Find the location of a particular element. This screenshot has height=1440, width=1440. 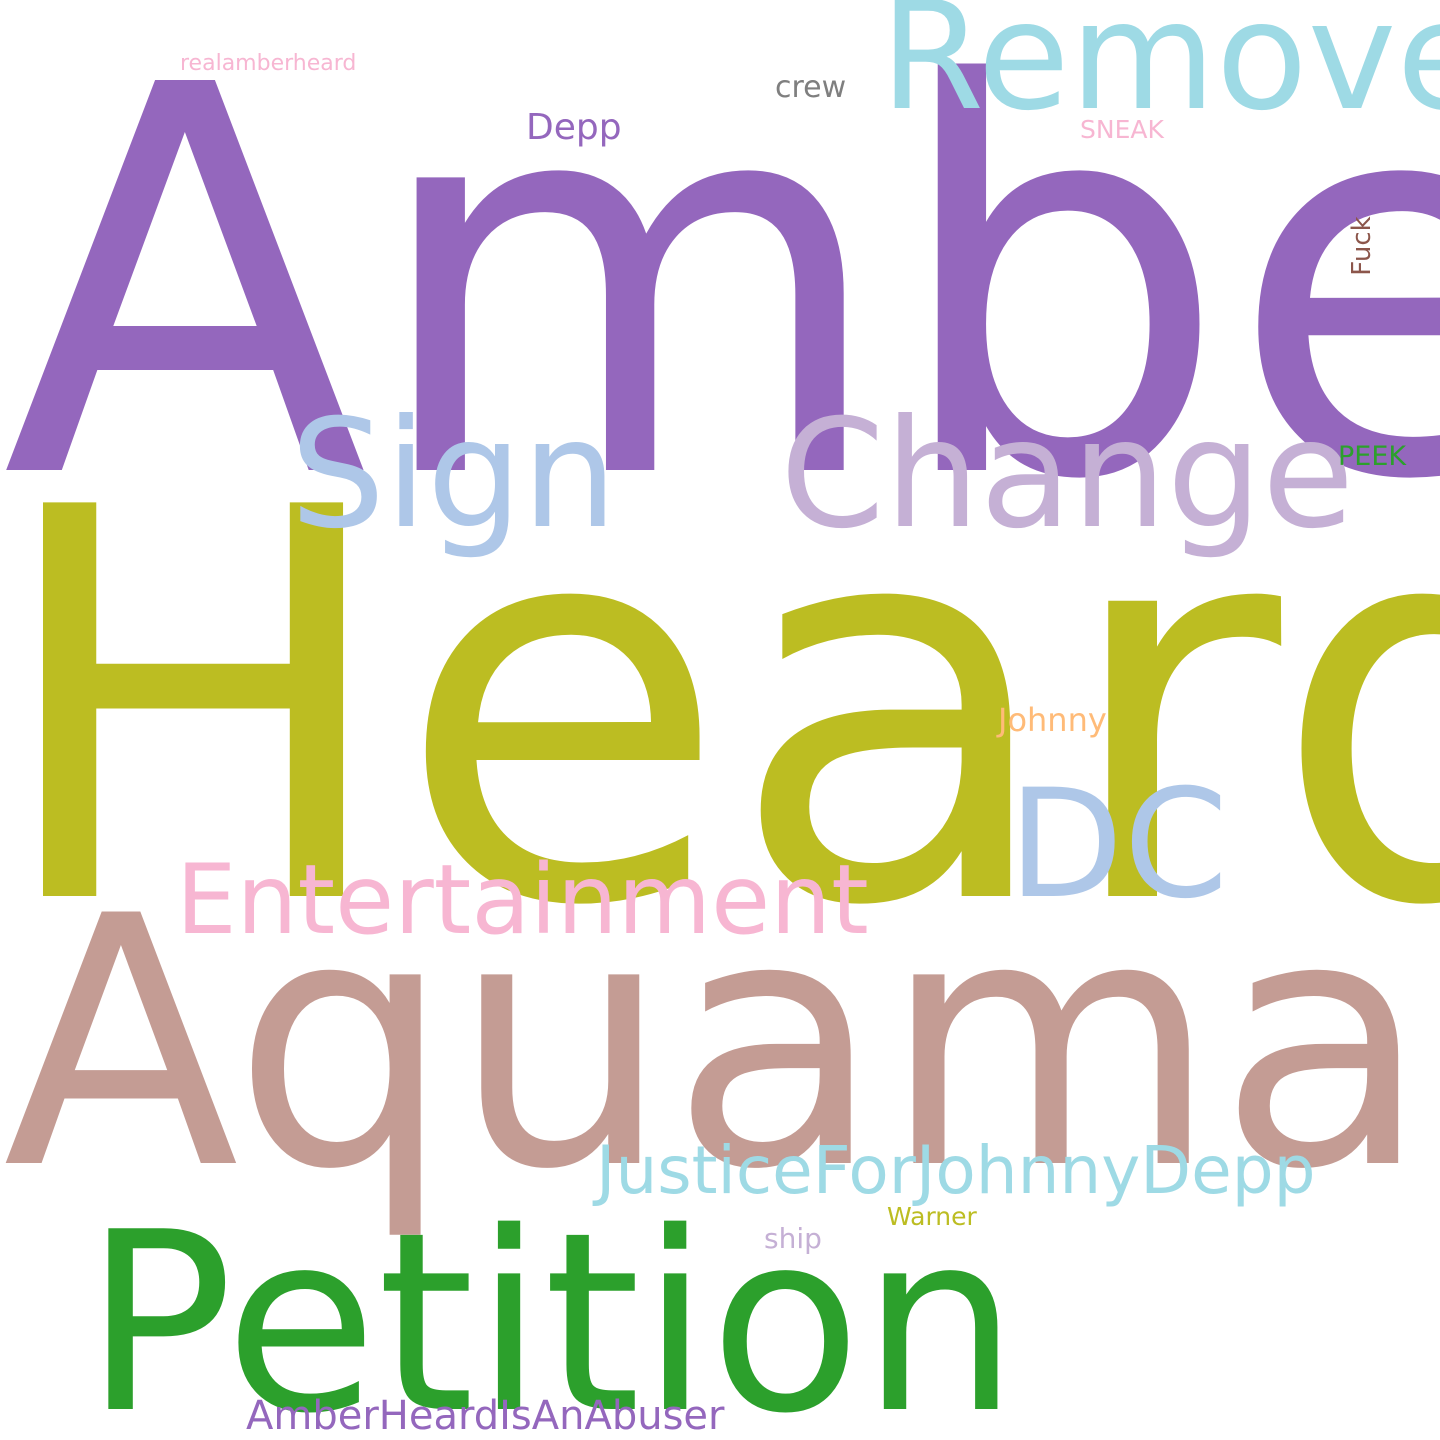

word-crew: crew is located at coordinates (811, 87).